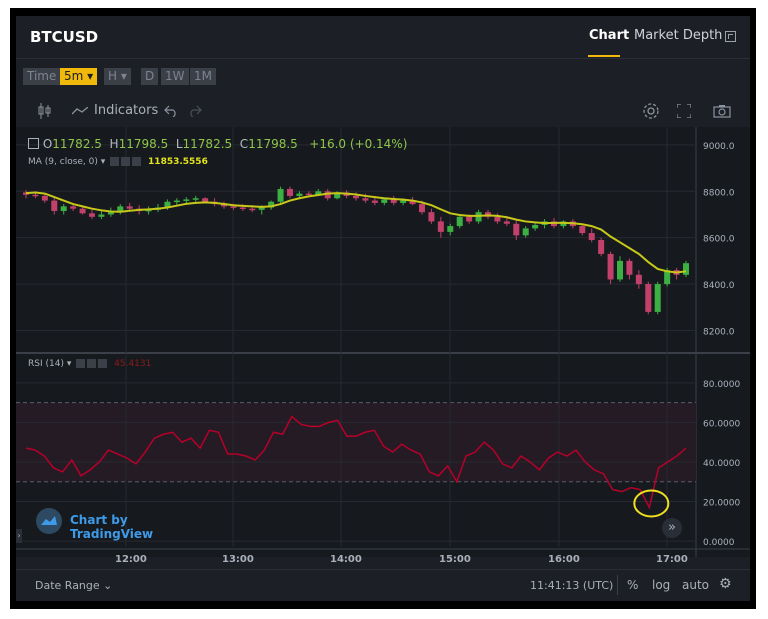 This screenshot has height=619, width=768. What do you see at coordinates (195, 111) in the screenshot?
I see `redo-icon` at bounding box center [195, 111].